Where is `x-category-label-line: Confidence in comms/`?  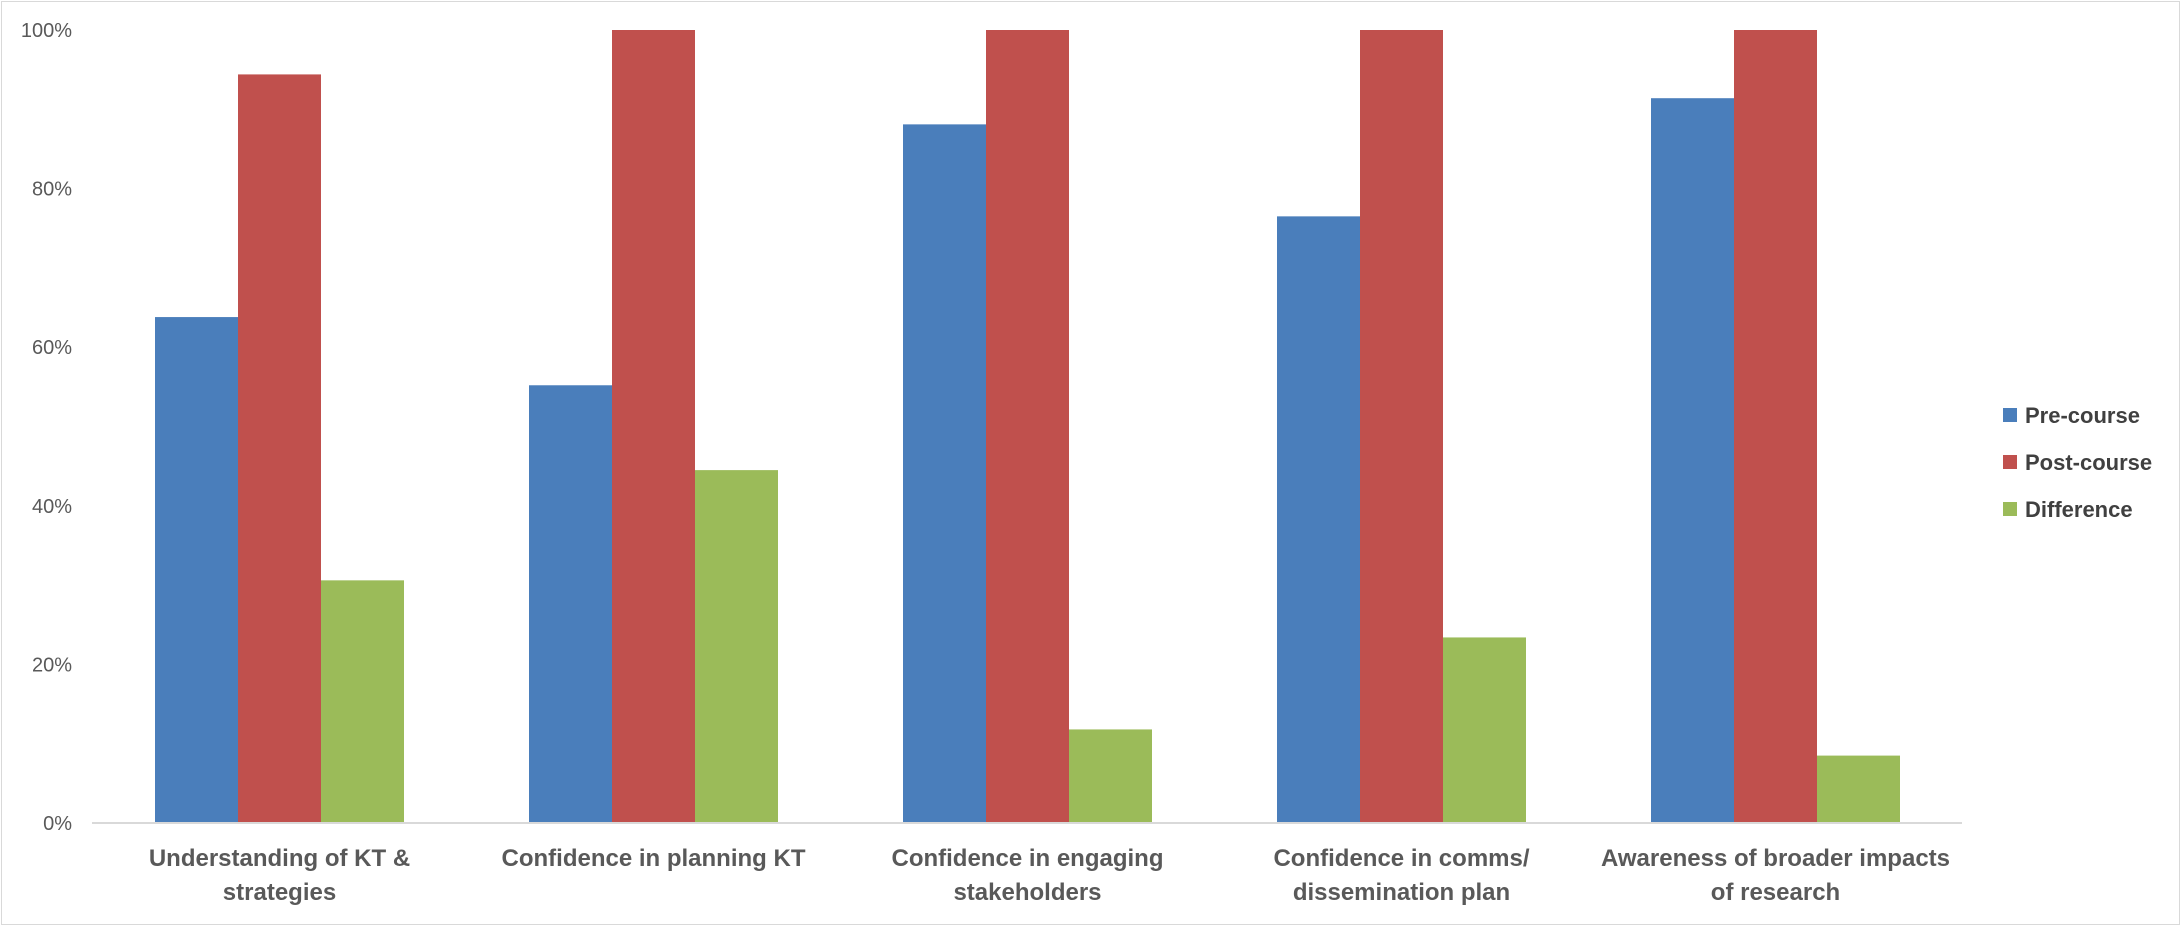
x-category-label-line: Confidence in comms/ is located at coordinates (1401, 858).